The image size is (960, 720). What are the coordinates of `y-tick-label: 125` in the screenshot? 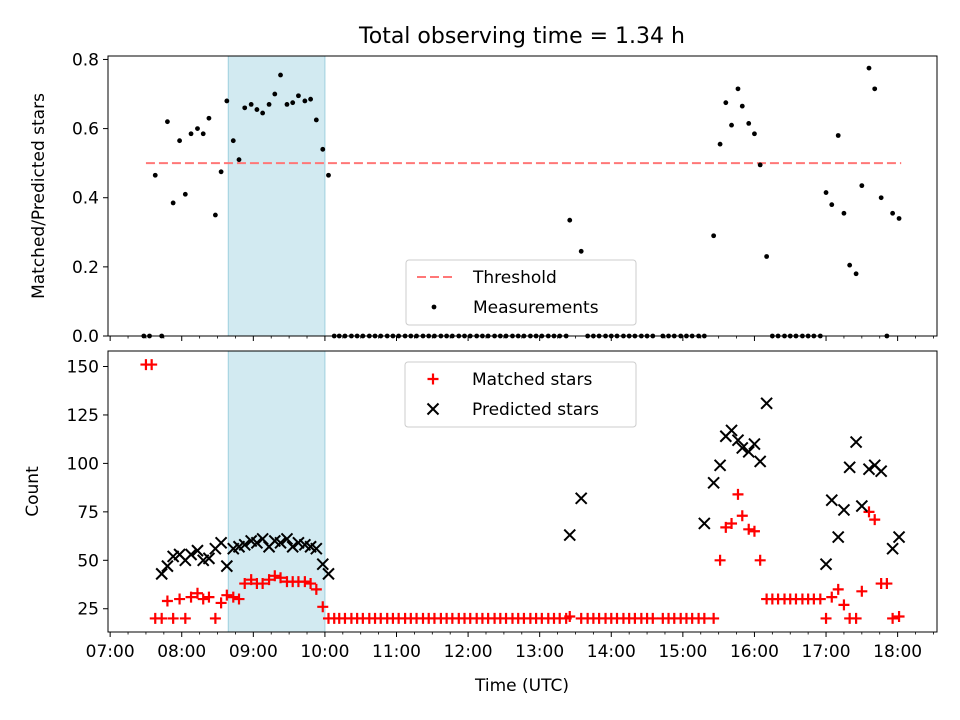 It's located at (83, 416).